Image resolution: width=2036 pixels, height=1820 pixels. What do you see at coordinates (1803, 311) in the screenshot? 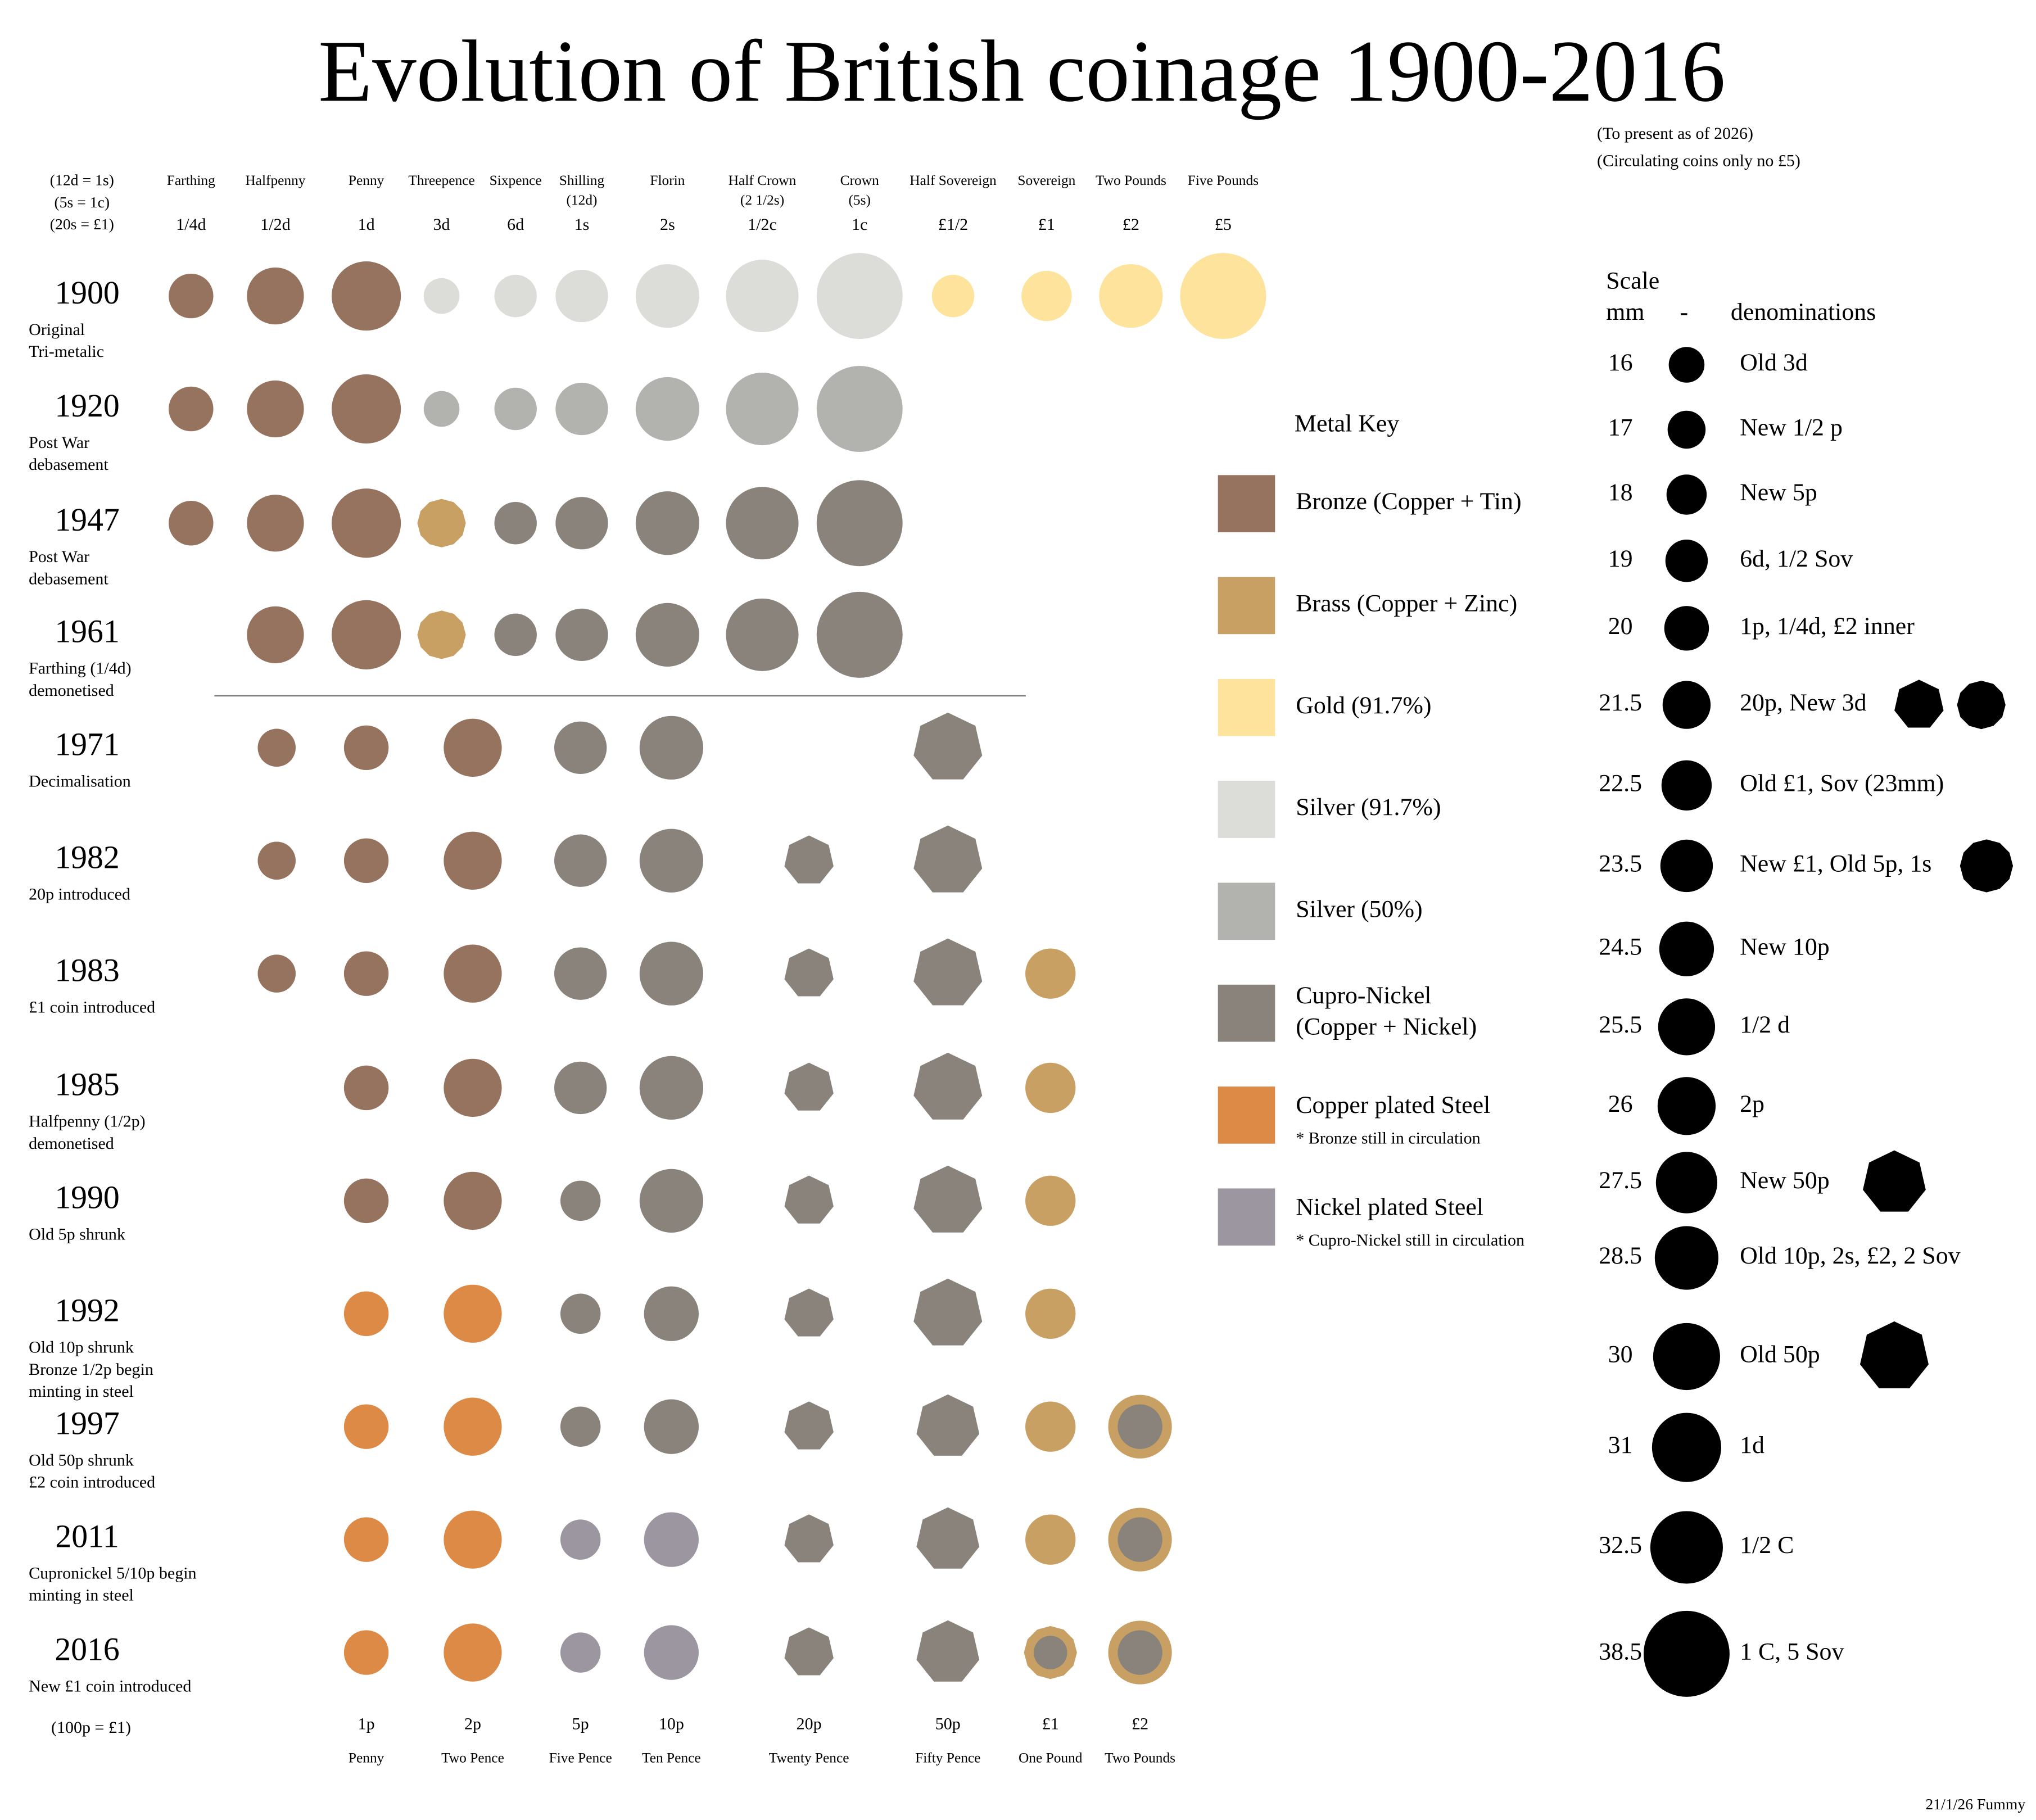
I see `scale-header: denominations` at bounding box center [1803, 311].